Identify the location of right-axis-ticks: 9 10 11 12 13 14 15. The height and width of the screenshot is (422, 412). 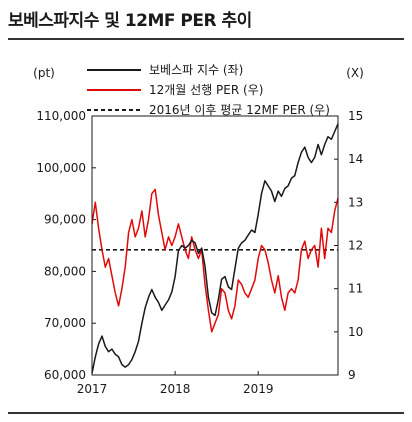
(348, 245).